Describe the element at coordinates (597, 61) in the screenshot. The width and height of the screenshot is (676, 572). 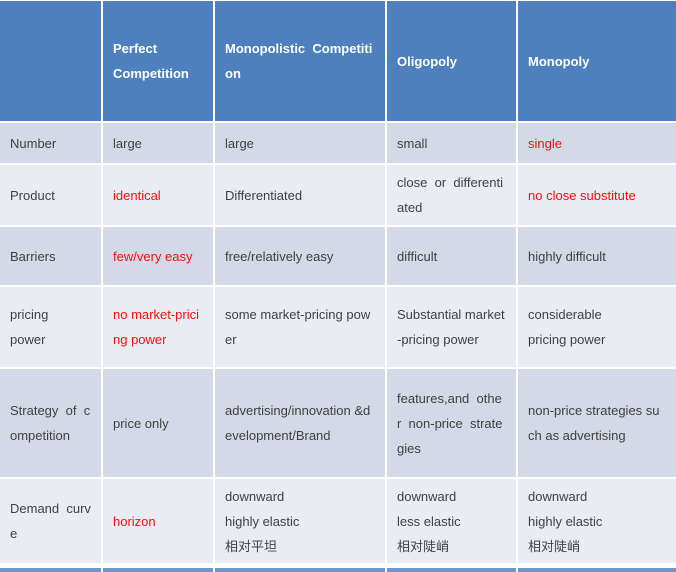
I see `column-header-monopoly: Monopoly` at that location.